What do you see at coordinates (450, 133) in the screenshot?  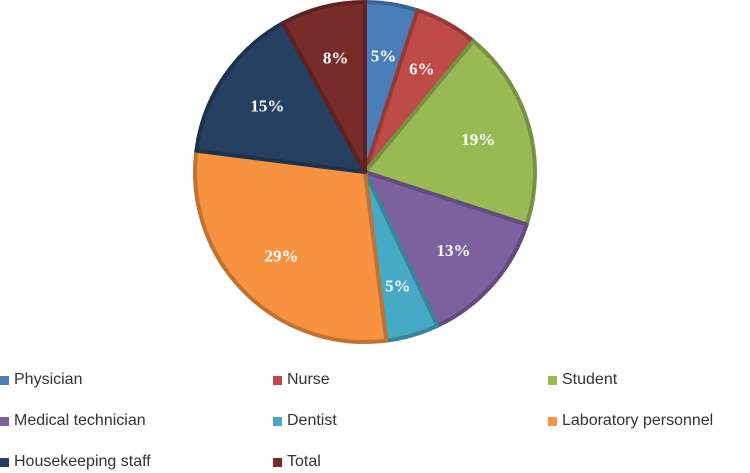 I see `pie-slice-student` at bounding box center [450, 133].